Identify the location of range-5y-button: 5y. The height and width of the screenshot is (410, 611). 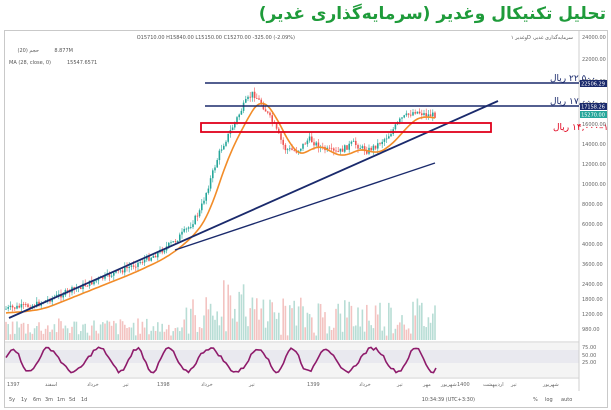
(12, 400).